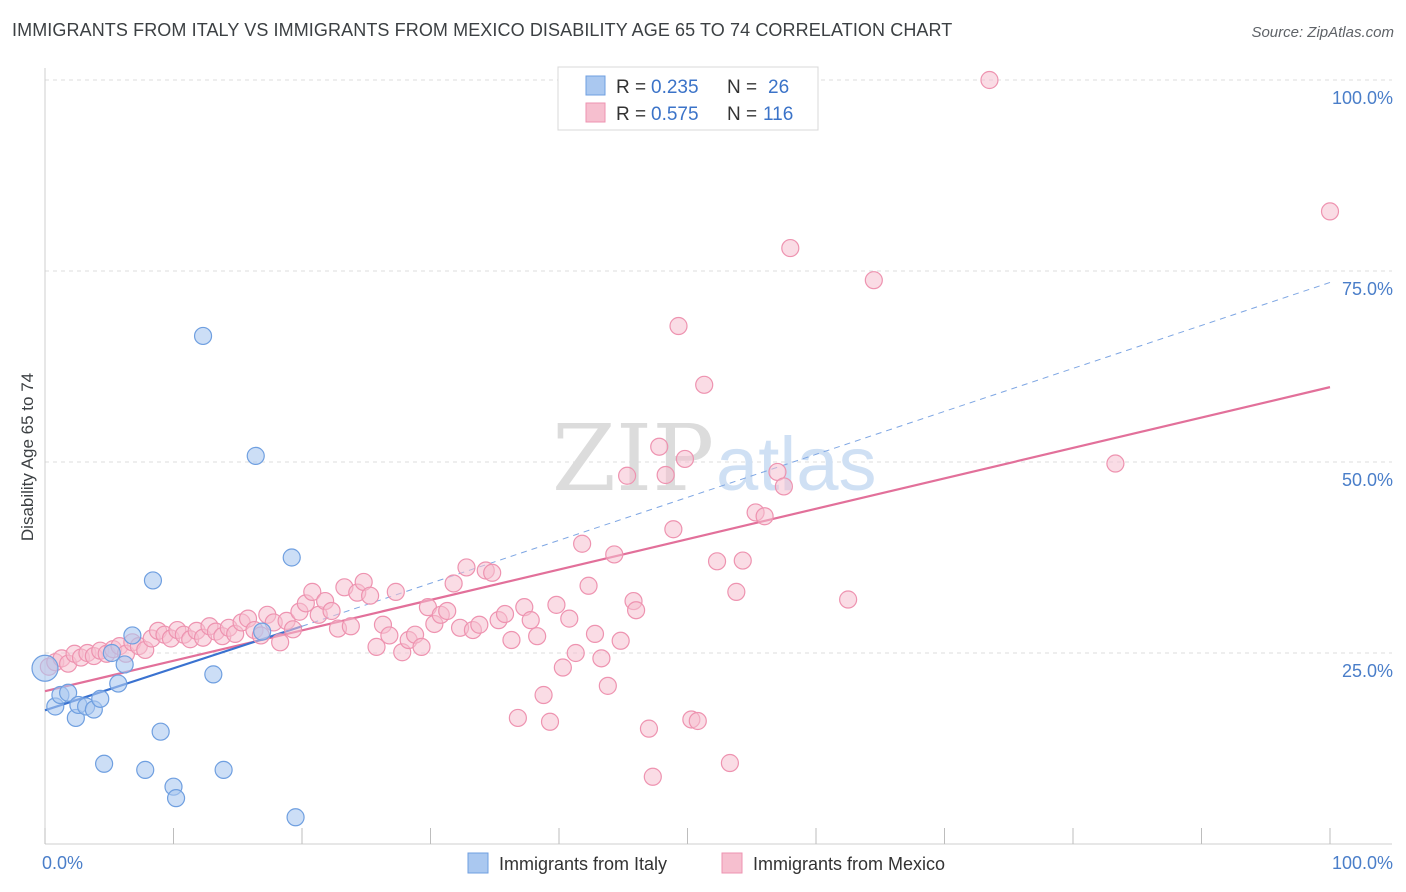 The image size is (1406, 892). I want to click on legend-italy-r-value: 0.235, so click(675, 87).